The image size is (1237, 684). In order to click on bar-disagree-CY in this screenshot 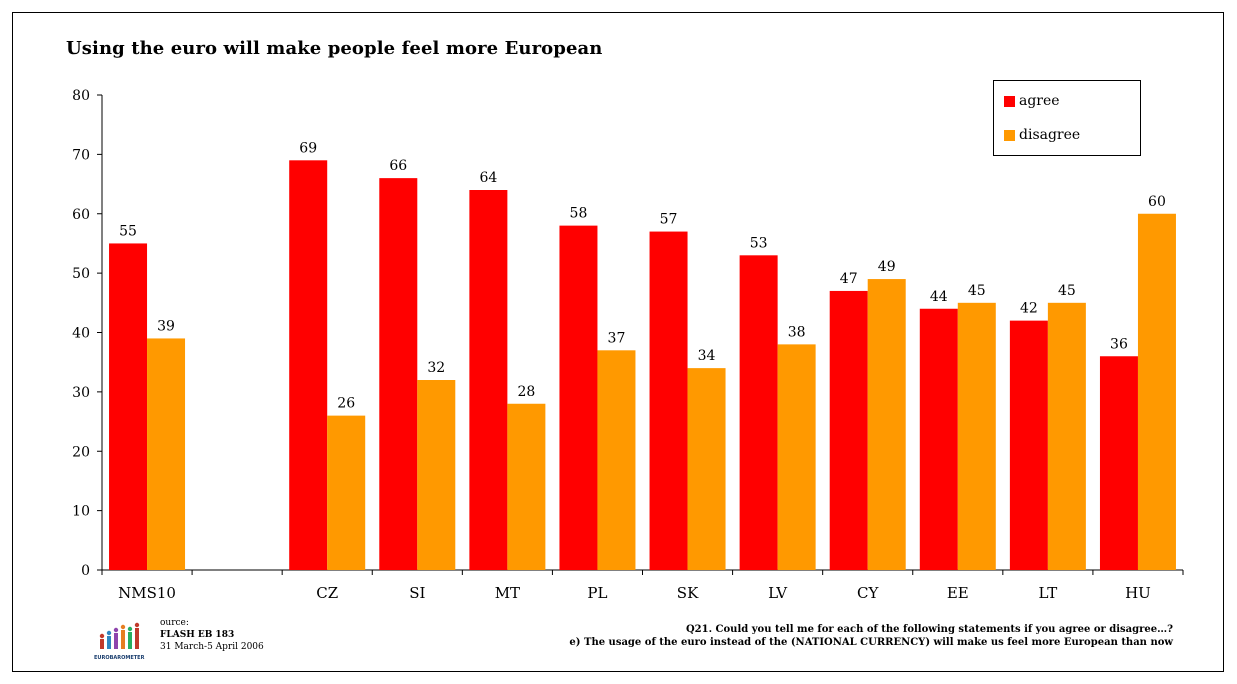, I will do `click(886, 424)`.